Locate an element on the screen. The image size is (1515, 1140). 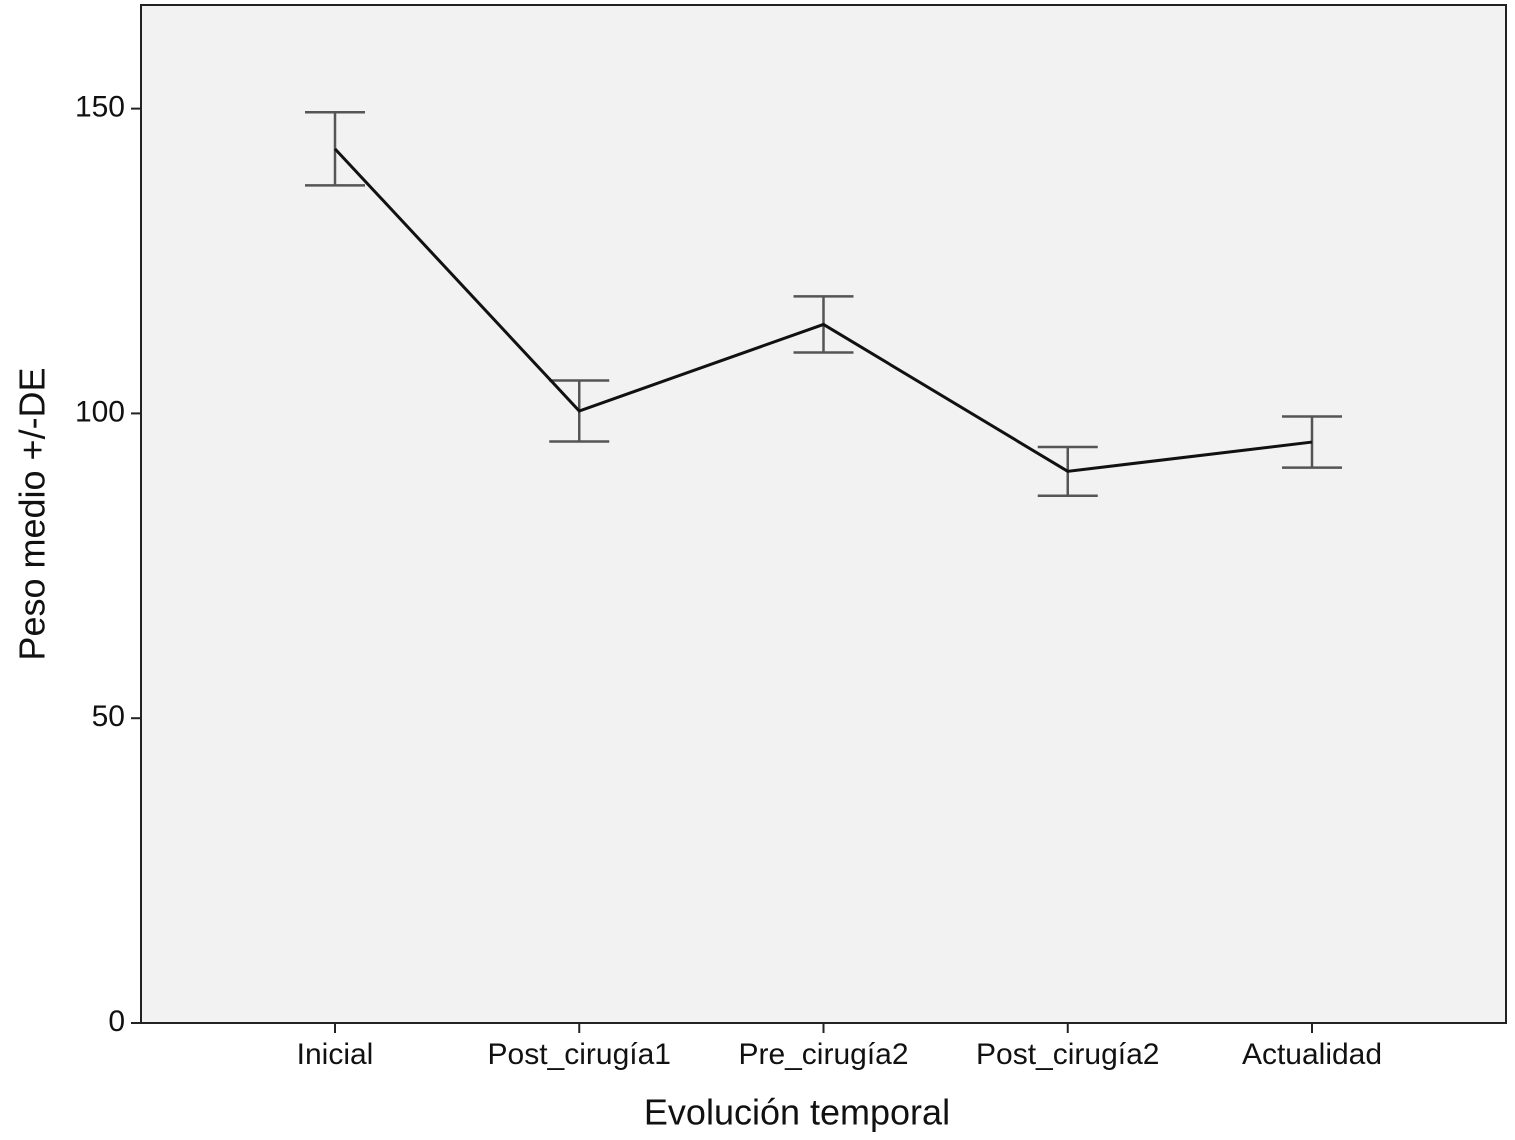
x-tick-label: Pre_cirugía2 is located at coordinates (823, 1054).